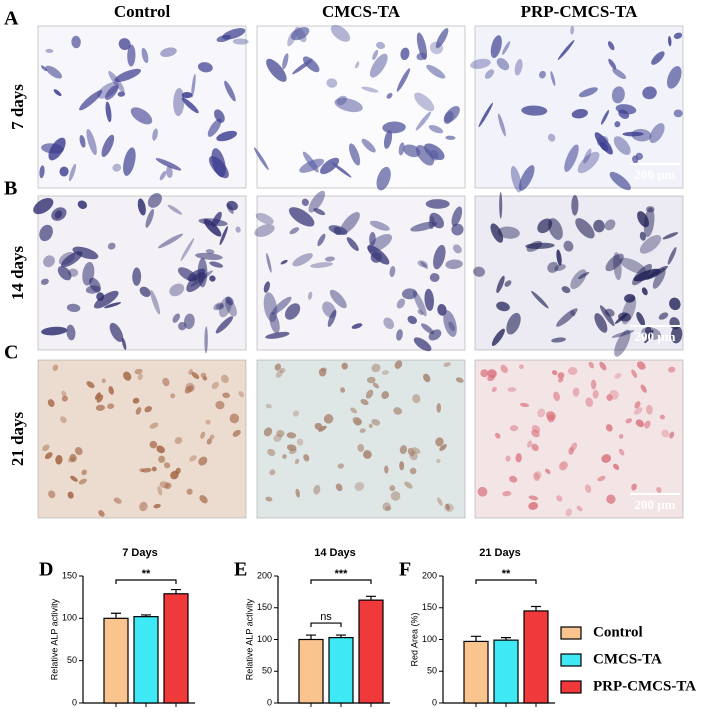  Describe the element at coordinates (72, 660) in the screenshot. I see `y-tick-label: 50` at that location.